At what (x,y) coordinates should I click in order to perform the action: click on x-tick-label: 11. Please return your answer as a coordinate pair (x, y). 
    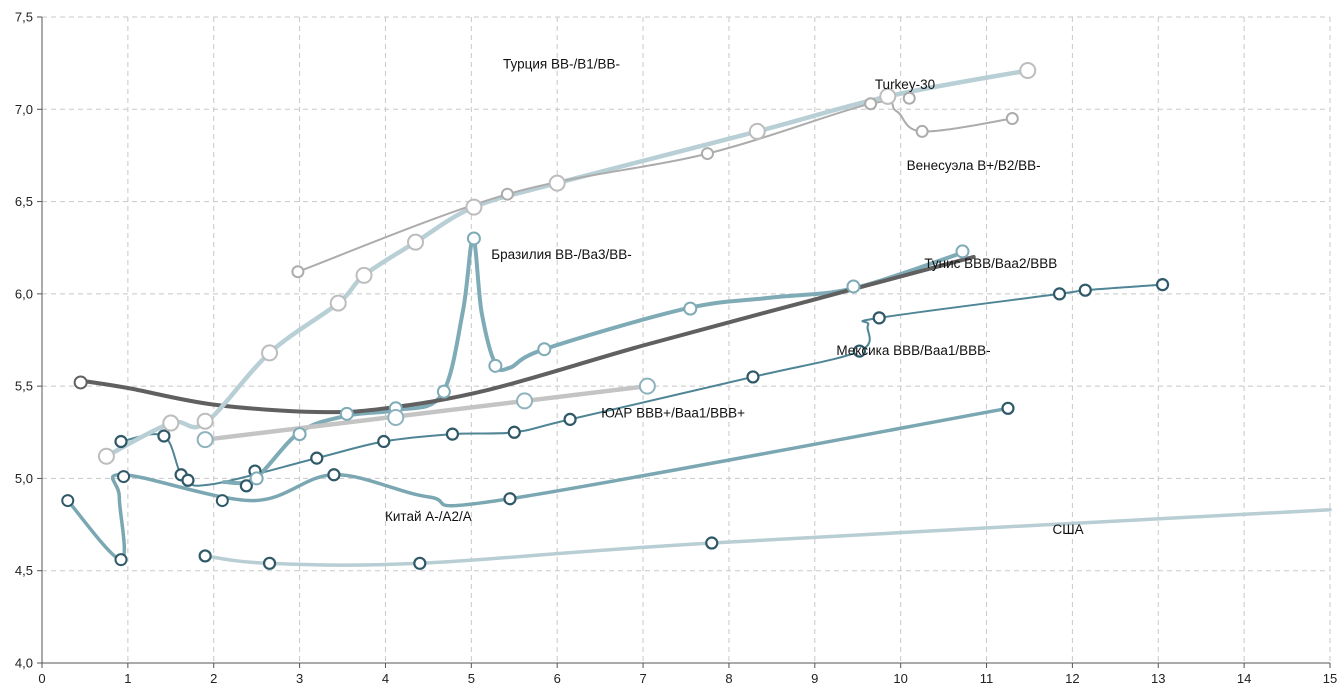
    Looking at the image, I should click on (987, 678).